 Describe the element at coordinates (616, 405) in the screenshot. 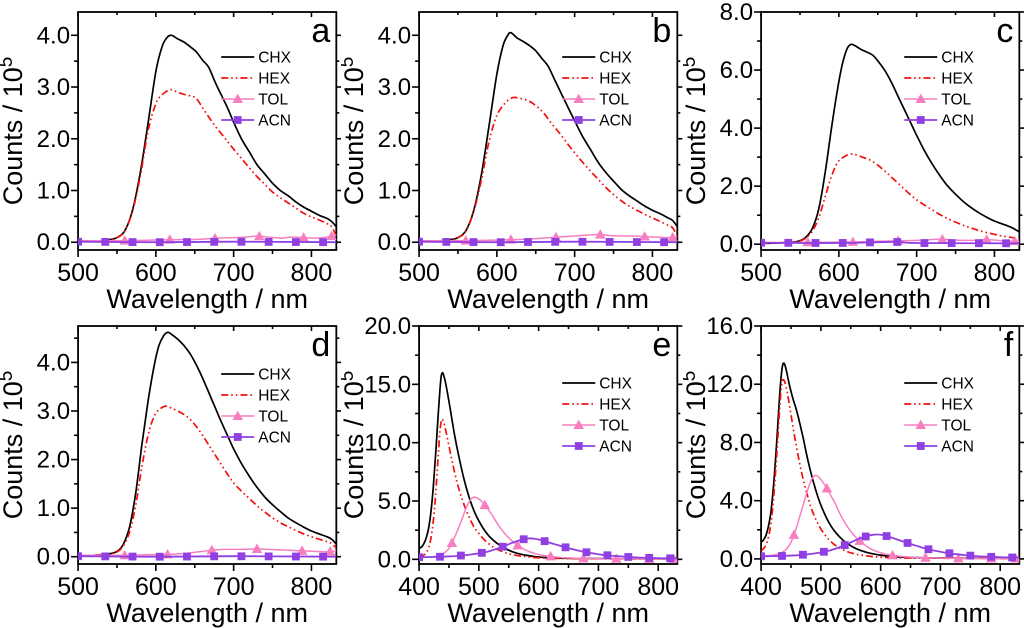

I see `legend-label-HEX: HEX` at that location.